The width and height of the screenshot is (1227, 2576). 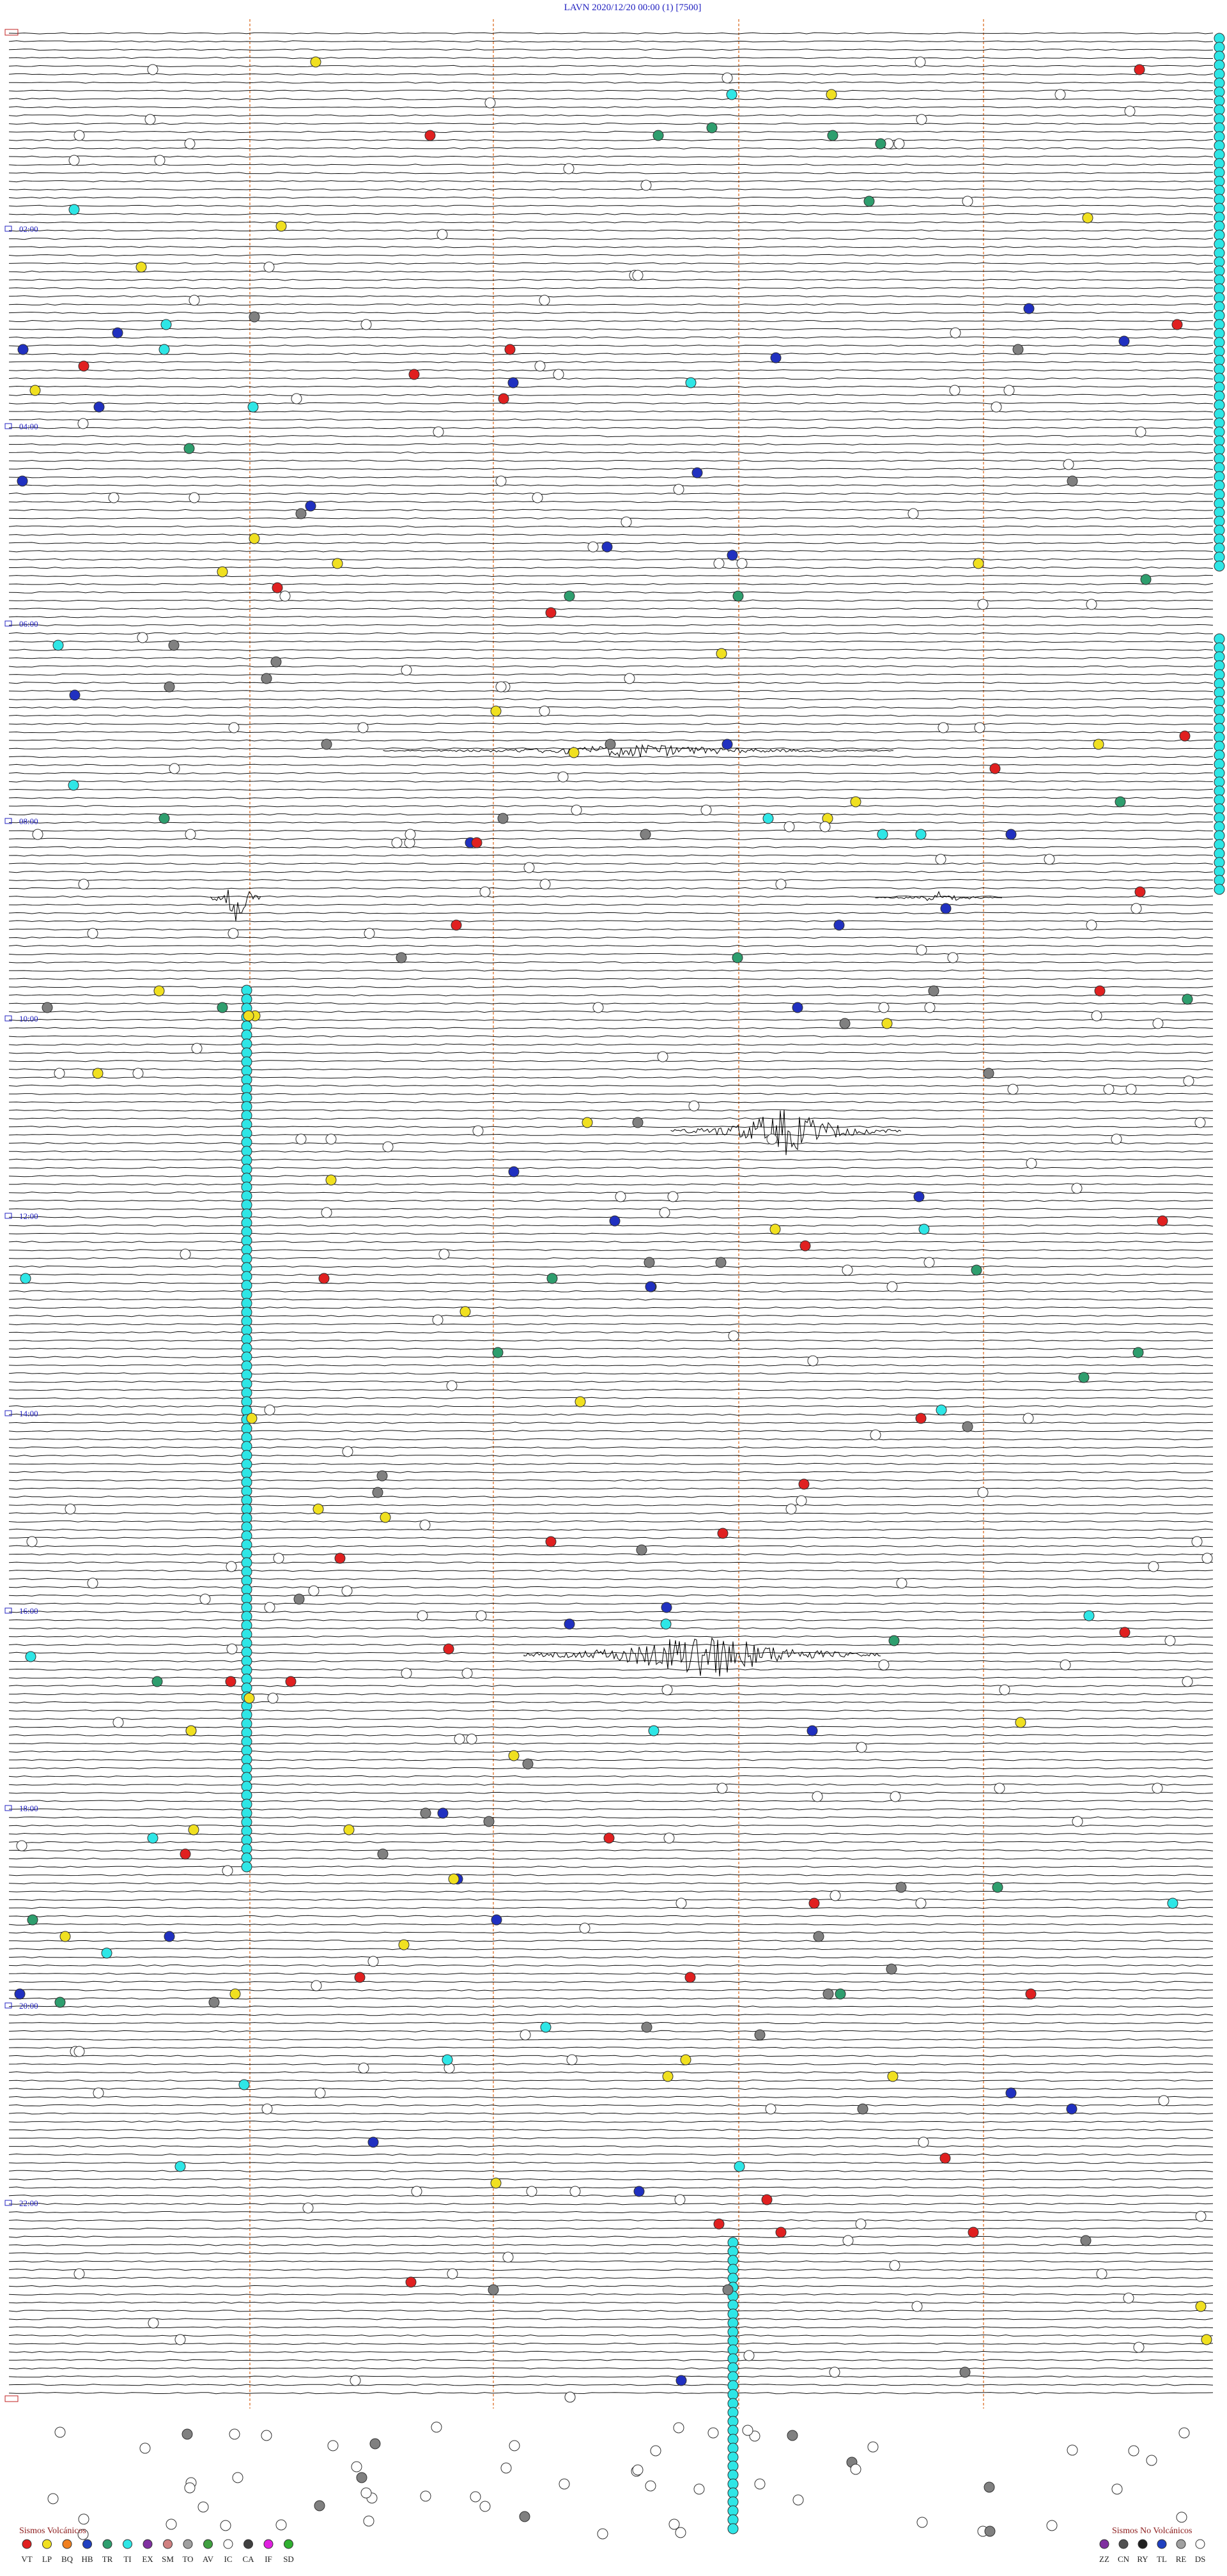 I want to click on time-label: 08:00, so click(x=28, y=821).